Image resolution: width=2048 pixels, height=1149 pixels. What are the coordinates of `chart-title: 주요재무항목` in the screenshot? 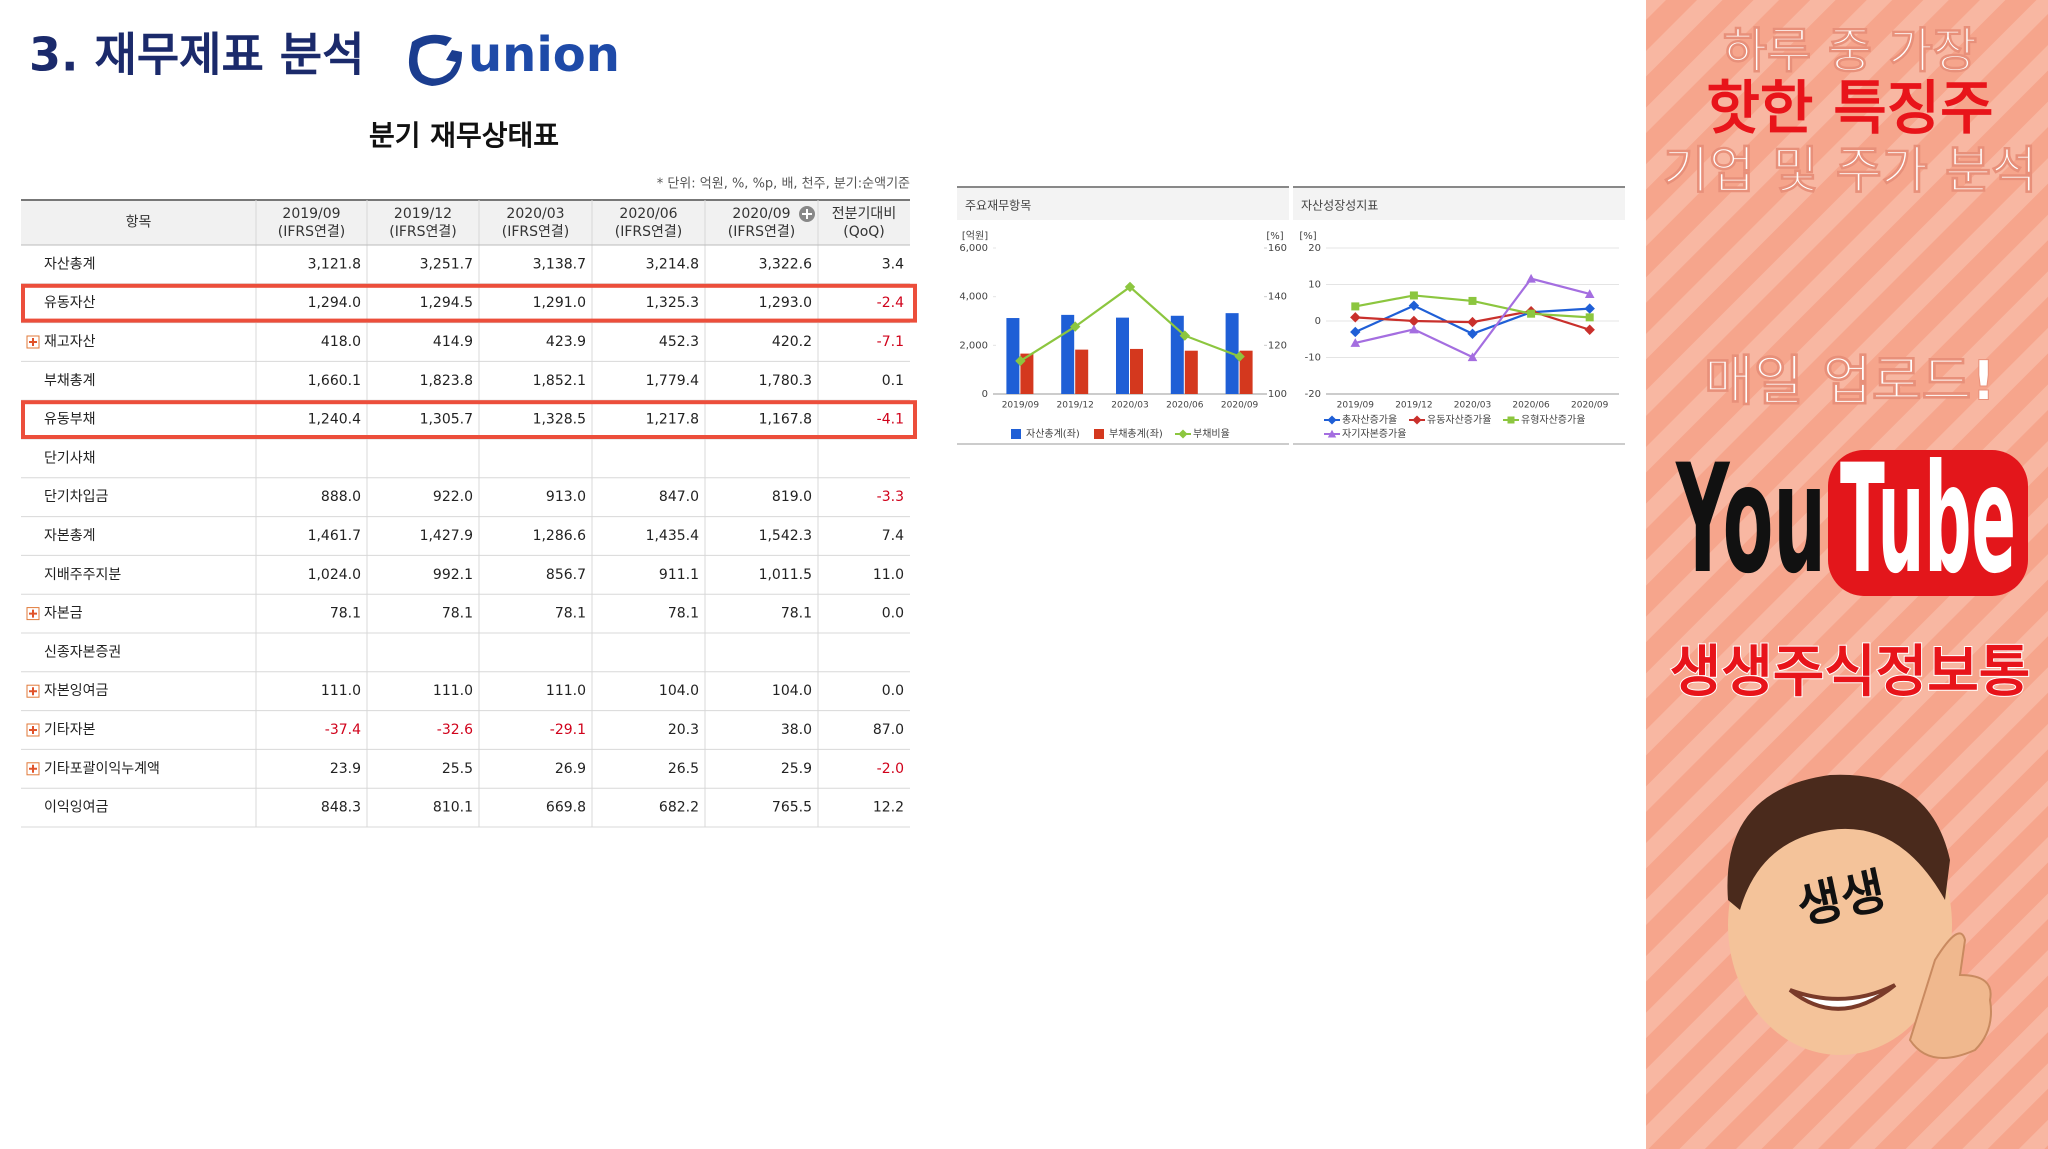 It's located at (998, 206).